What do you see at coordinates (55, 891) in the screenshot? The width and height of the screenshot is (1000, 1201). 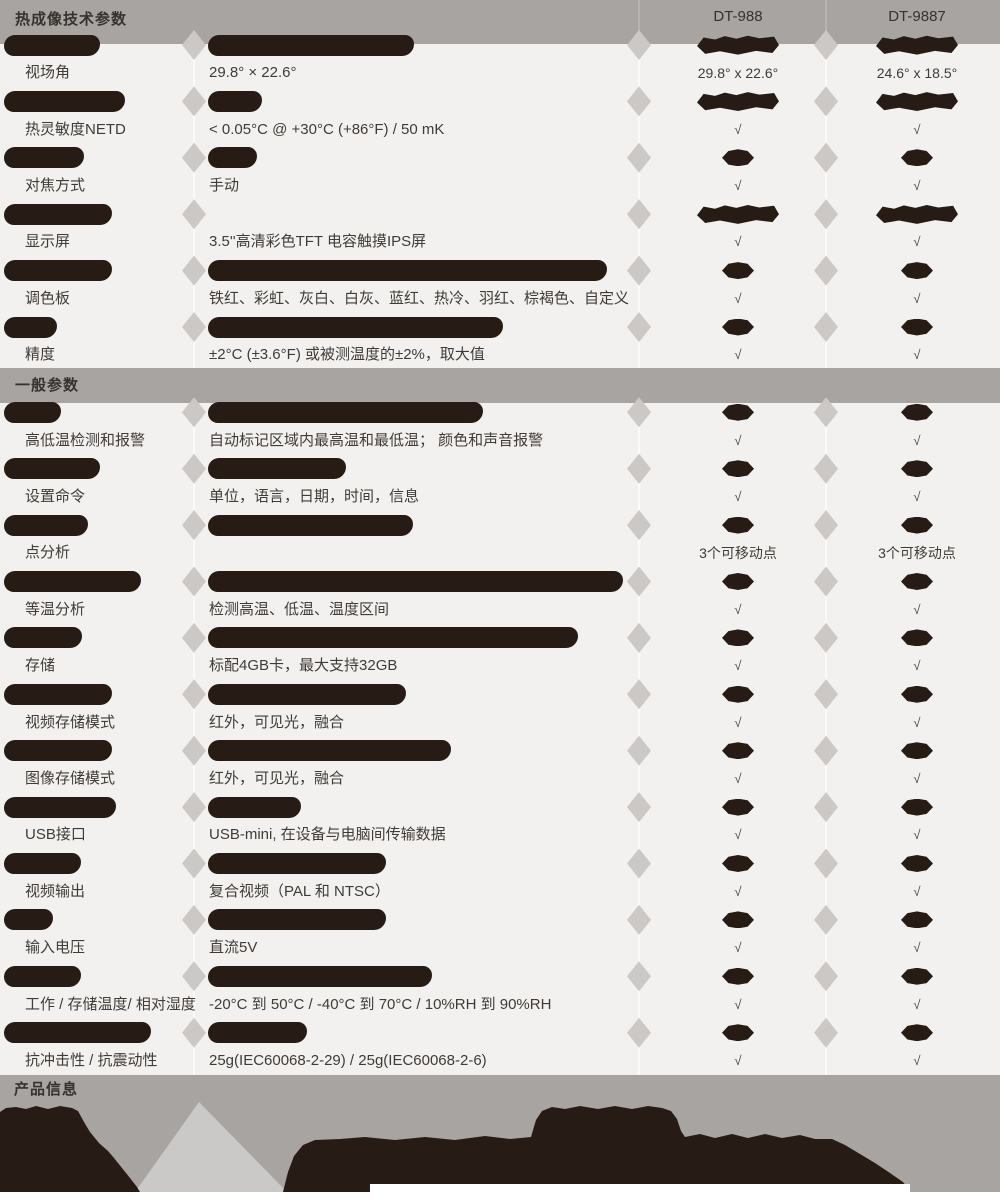 I see `row-label: 视频输出` at bounding box center [55, 891].